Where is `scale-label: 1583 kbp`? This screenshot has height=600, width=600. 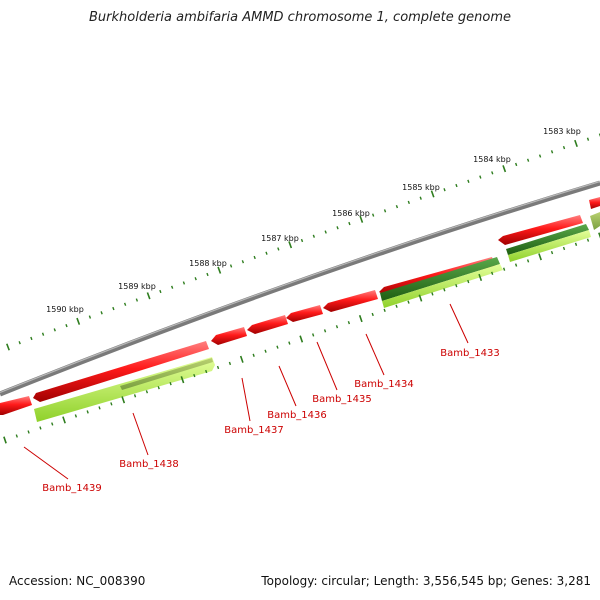 scale-label: 1583 kbp is located at coordinates (562, 131).